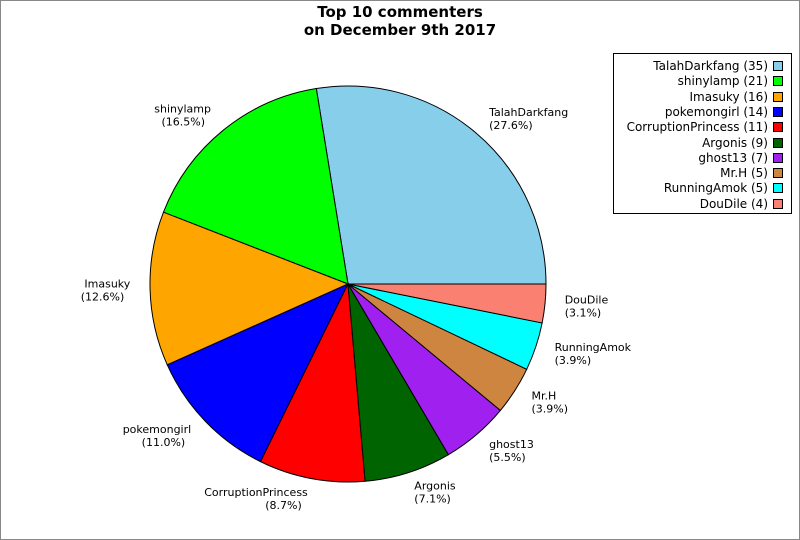 The image size is (800, 540). I want to click on legend-label: TalahDarkfang (35), so click(710, 66).